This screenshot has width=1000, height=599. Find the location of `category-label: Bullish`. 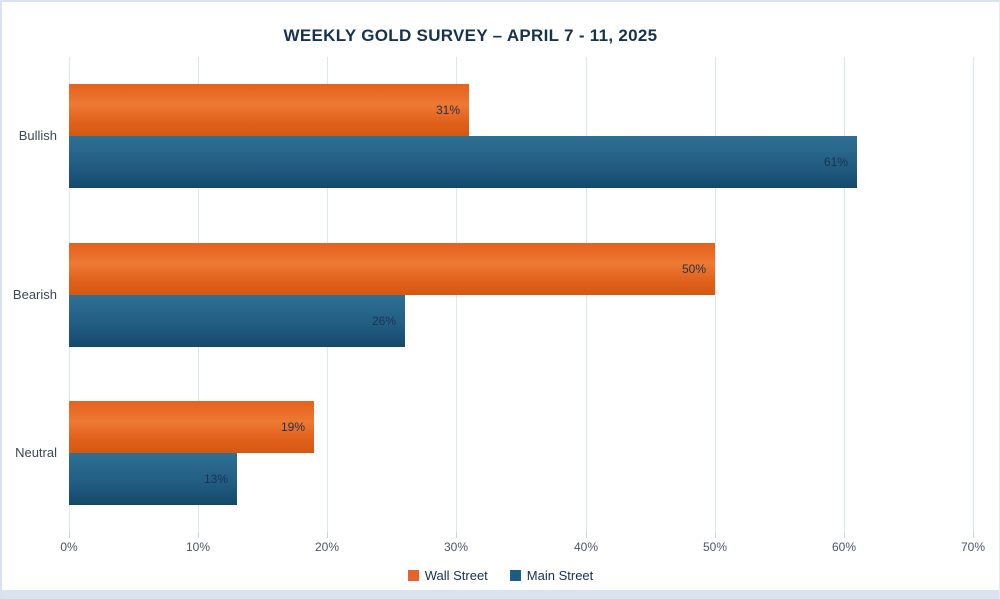

category-label: Bullish is located at coordinates (37, 135).